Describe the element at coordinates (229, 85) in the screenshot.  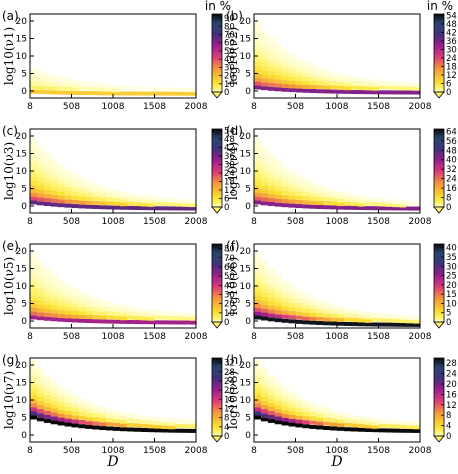
I see `colorbar-tick-label: 10` at that location.